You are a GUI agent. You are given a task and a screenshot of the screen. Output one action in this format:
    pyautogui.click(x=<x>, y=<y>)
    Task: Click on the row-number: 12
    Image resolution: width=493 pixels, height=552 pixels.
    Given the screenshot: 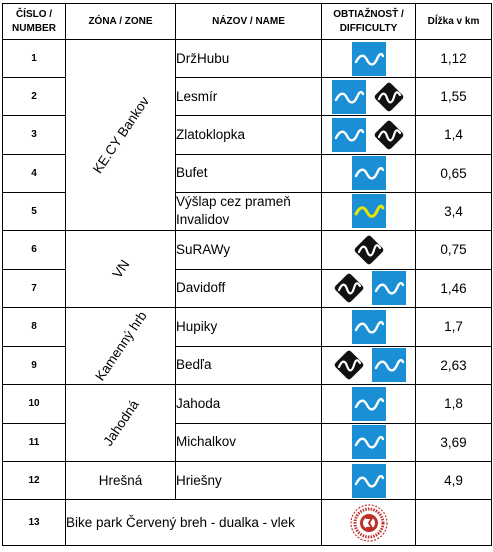 What is the action you would take?
    pyautogui.click(x=34, y=480)
    